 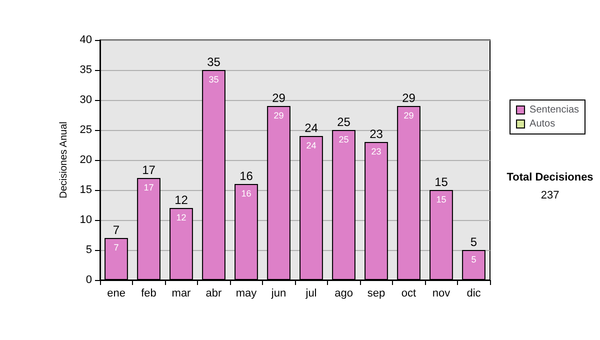 I want to click on total-label: 7, so click(x=116, y=230).